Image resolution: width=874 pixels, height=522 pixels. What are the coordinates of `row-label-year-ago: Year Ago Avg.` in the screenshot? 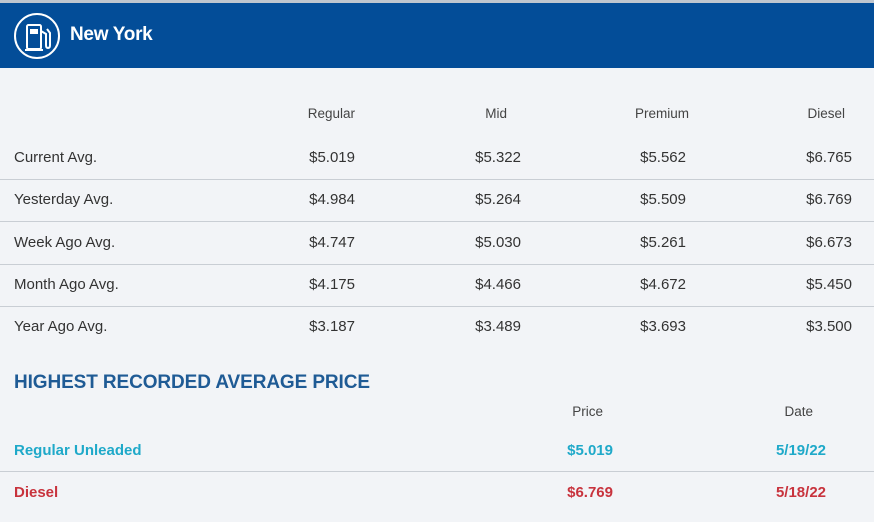 It's located at (61, 326).